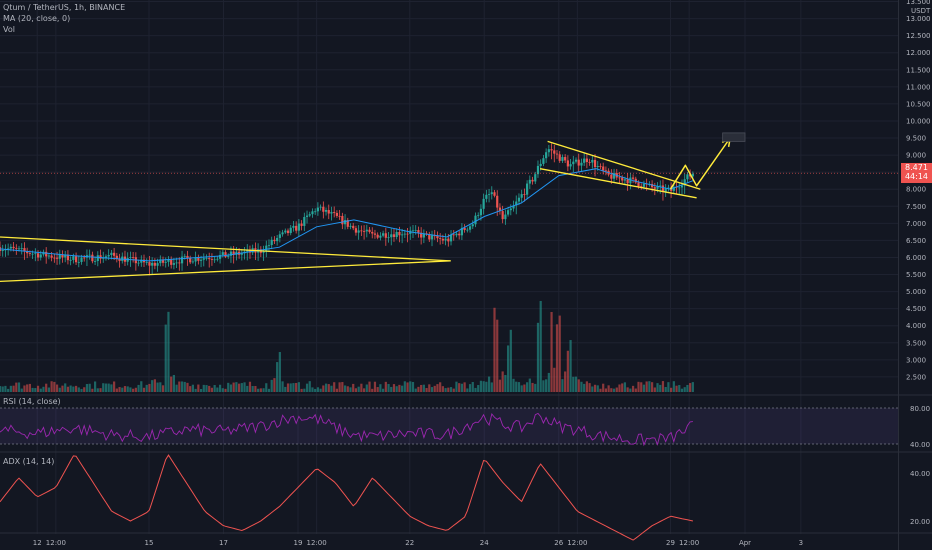 The width and height of the screenshot is (932, 550). What do you see at coordinates (347, 346) in the screenshot?
I see `volume-bars` at bounding box center [347, 346].